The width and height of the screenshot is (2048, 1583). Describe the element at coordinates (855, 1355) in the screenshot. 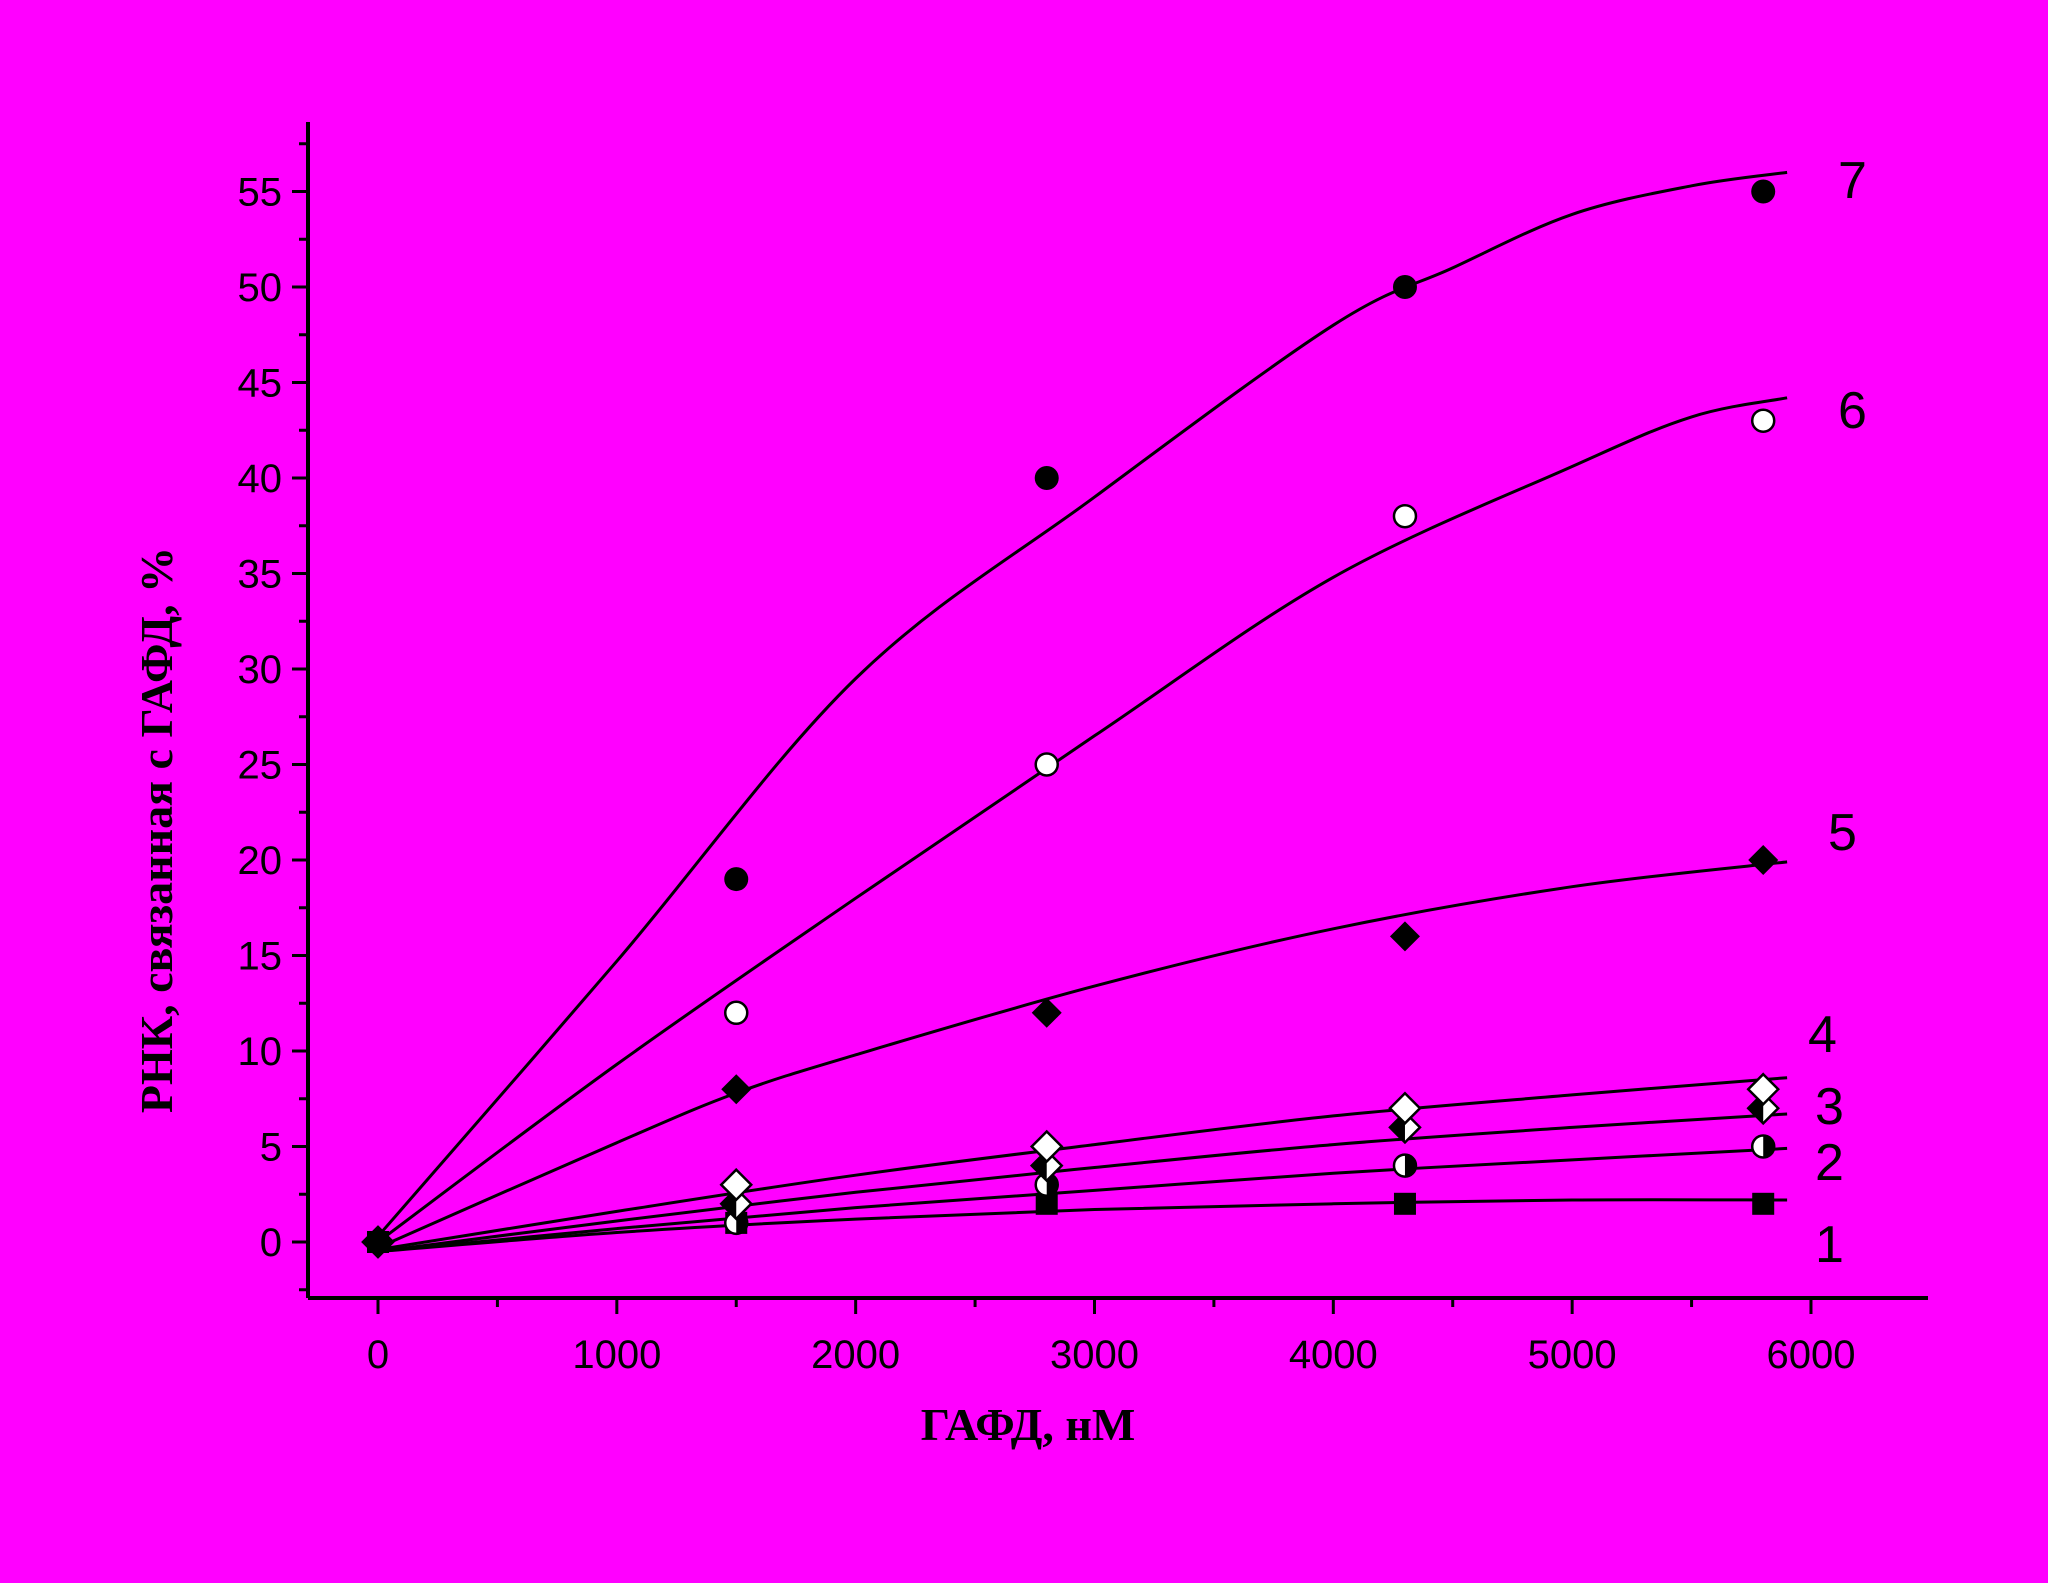

I see `x-tick-label: 2000` at that location.